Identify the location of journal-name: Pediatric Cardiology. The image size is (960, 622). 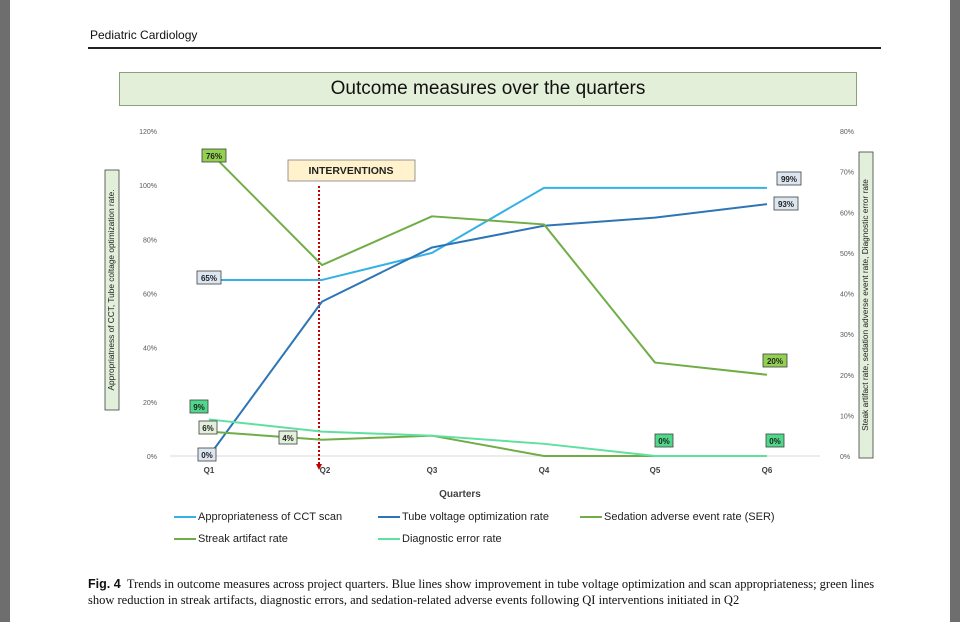
(144, 35).